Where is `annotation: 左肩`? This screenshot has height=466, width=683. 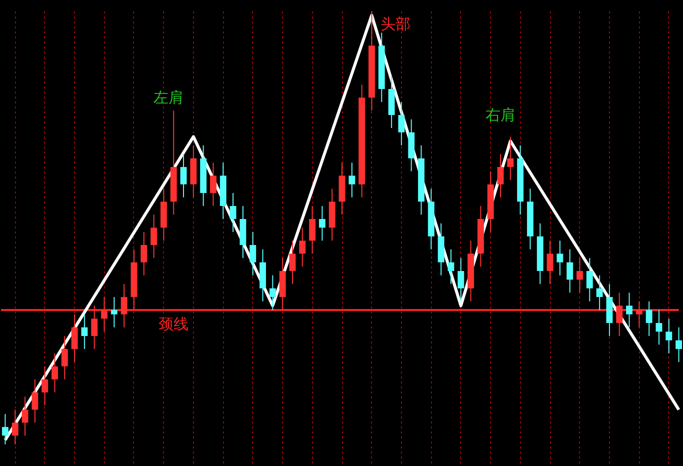
annotation: 左肩 is located at coordinates (169, 97).